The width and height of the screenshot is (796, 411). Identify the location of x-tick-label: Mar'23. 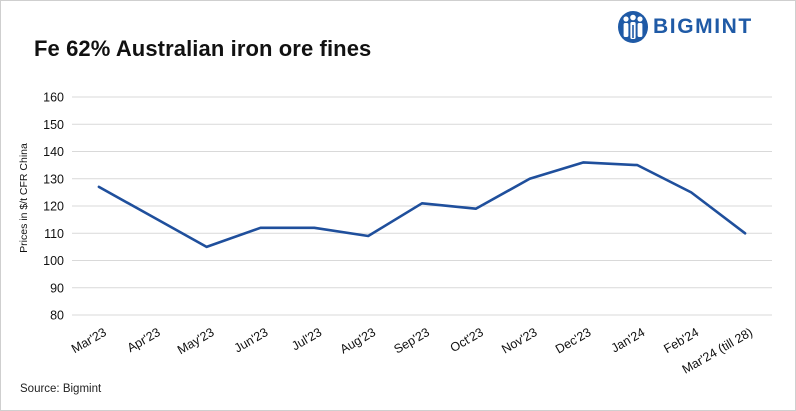
(89, 340).